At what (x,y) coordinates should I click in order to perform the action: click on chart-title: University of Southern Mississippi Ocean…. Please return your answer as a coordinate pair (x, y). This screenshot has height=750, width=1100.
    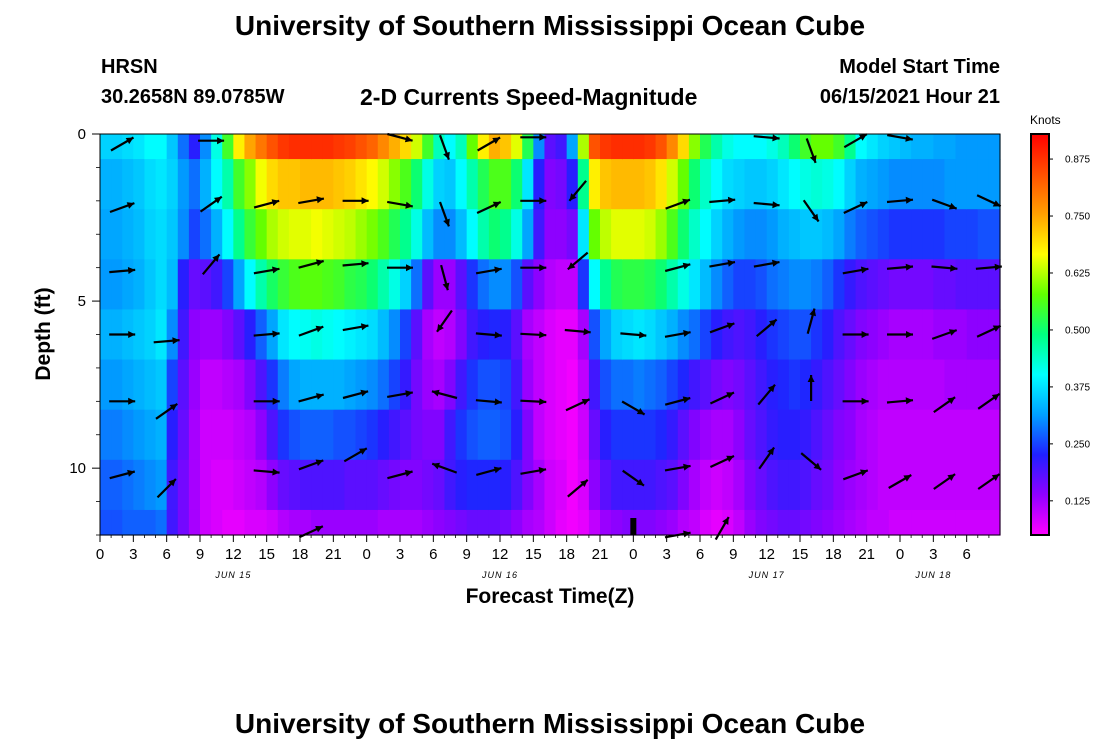
    Looking at the image, I should click on (550, 25).